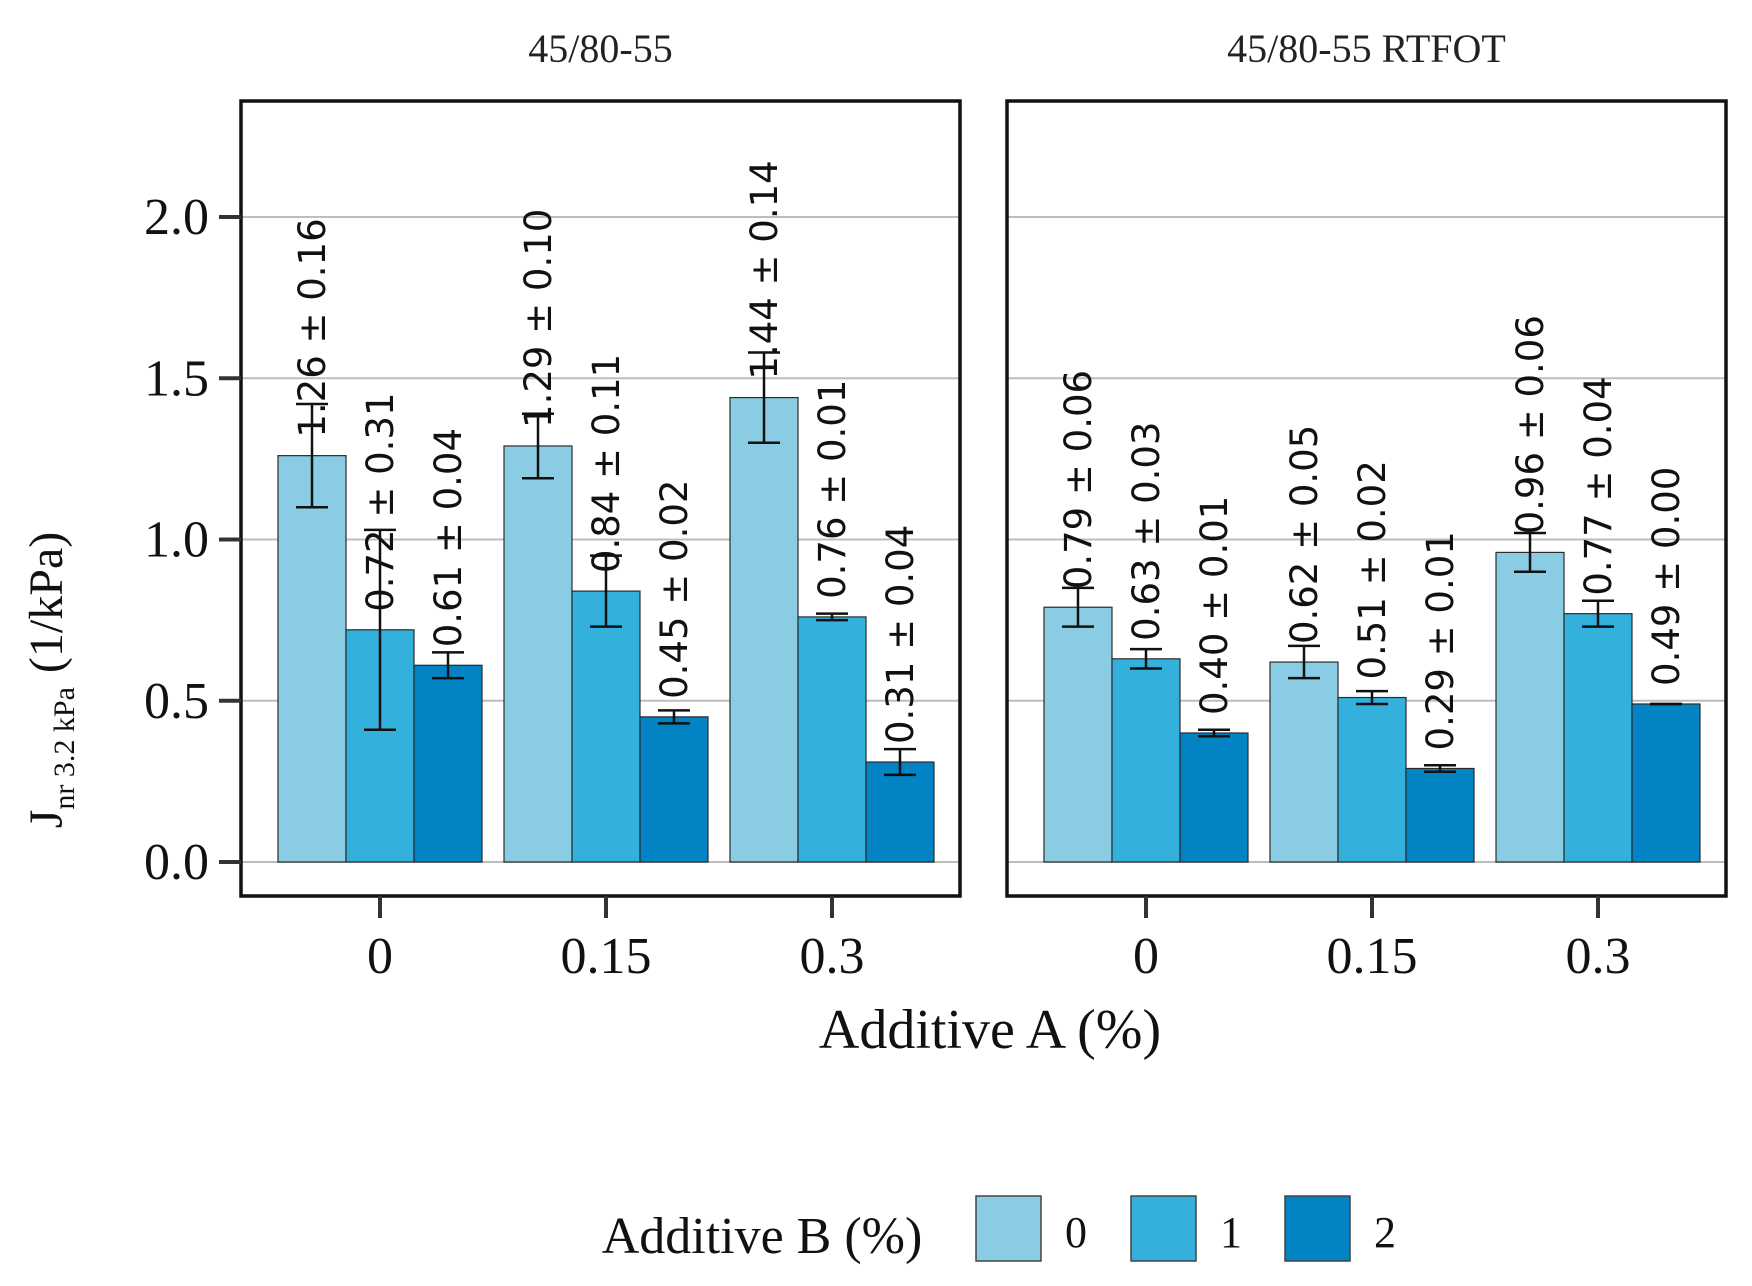 The image size is (1752, 1286). I want to click on legend-label: 1, so click(1231, 1232).